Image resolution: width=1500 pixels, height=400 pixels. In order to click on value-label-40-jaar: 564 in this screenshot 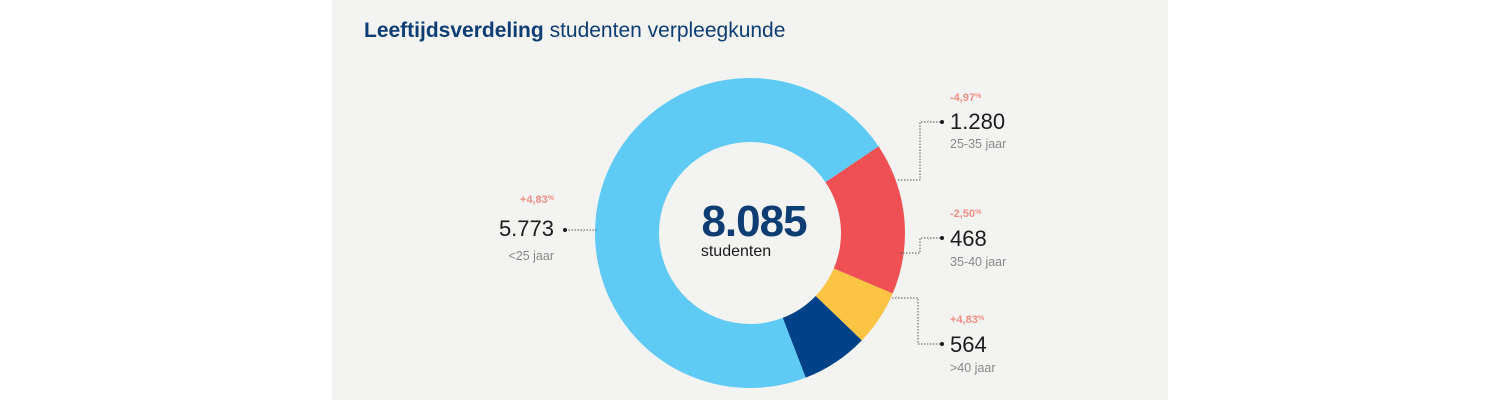, I will do `click(968, 344)`.